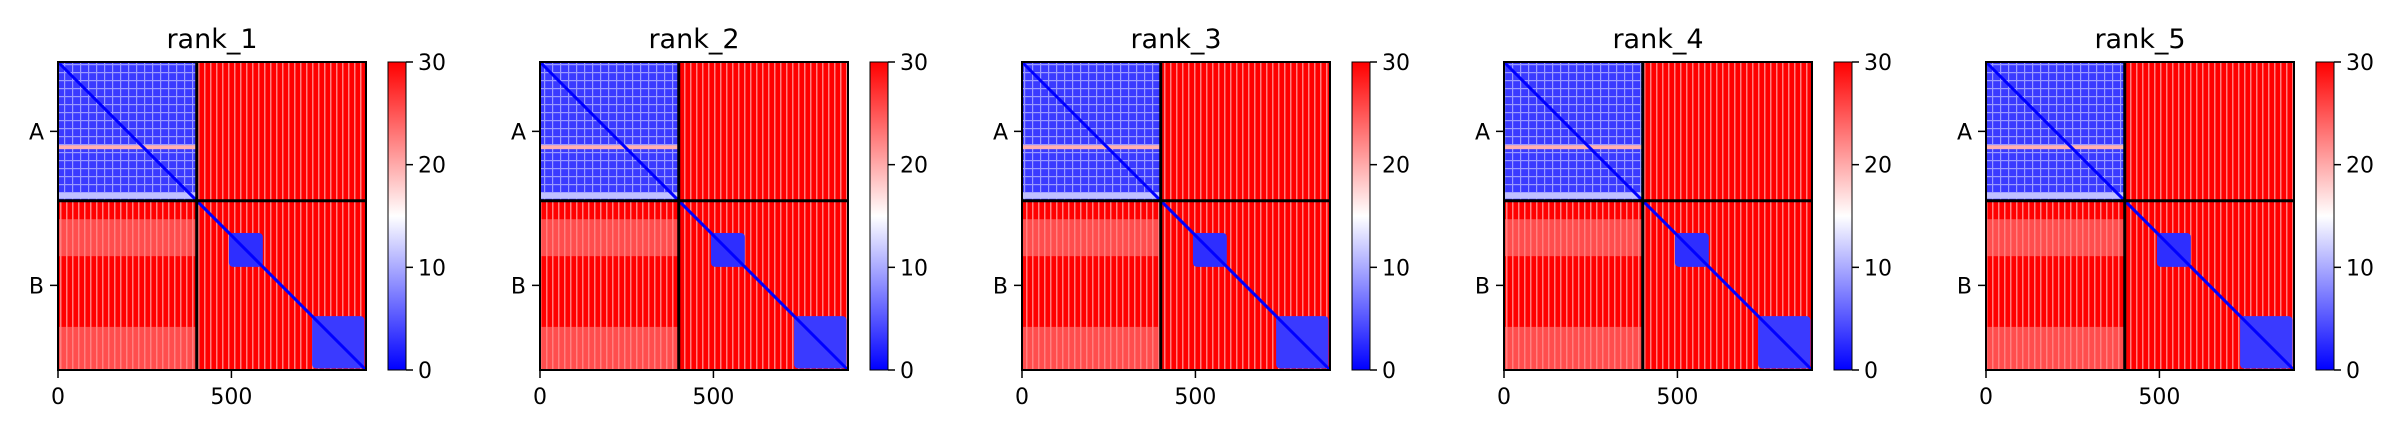 Image resolution: width=2401 pixels, height=438 pixels. What do you see at coordinates (211, 39) in the screenshot?
I see `panel-title: rank_1` at bounding box center [211, 39].